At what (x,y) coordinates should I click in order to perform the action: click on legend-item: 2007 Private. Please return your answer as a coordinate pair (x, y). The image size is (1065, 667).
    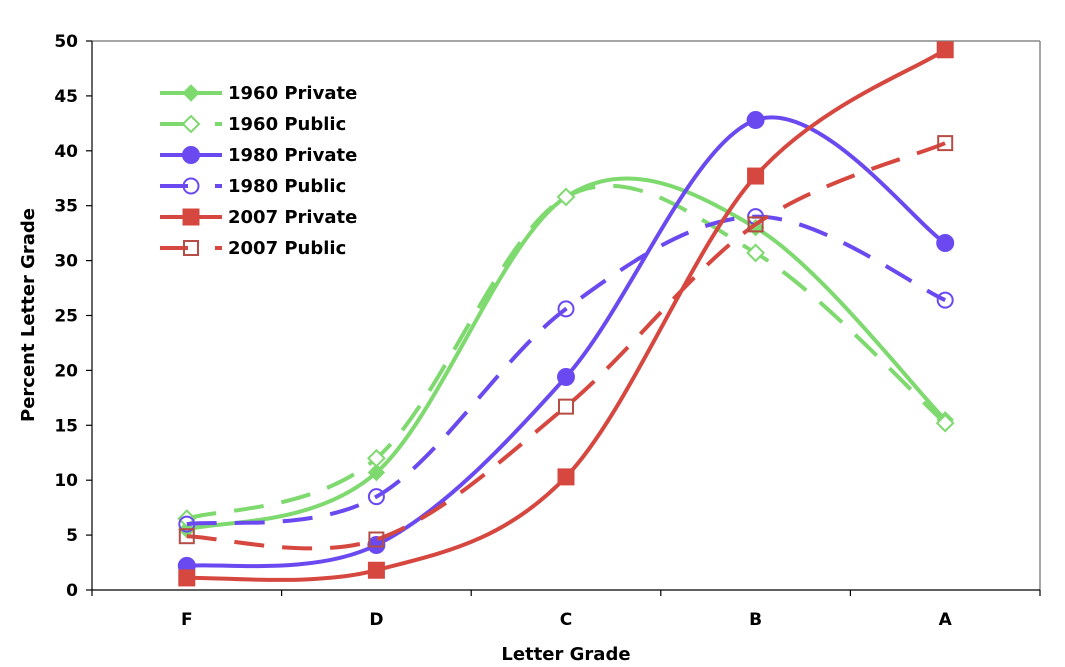
    Looking at the image, I should click on (258, 217).